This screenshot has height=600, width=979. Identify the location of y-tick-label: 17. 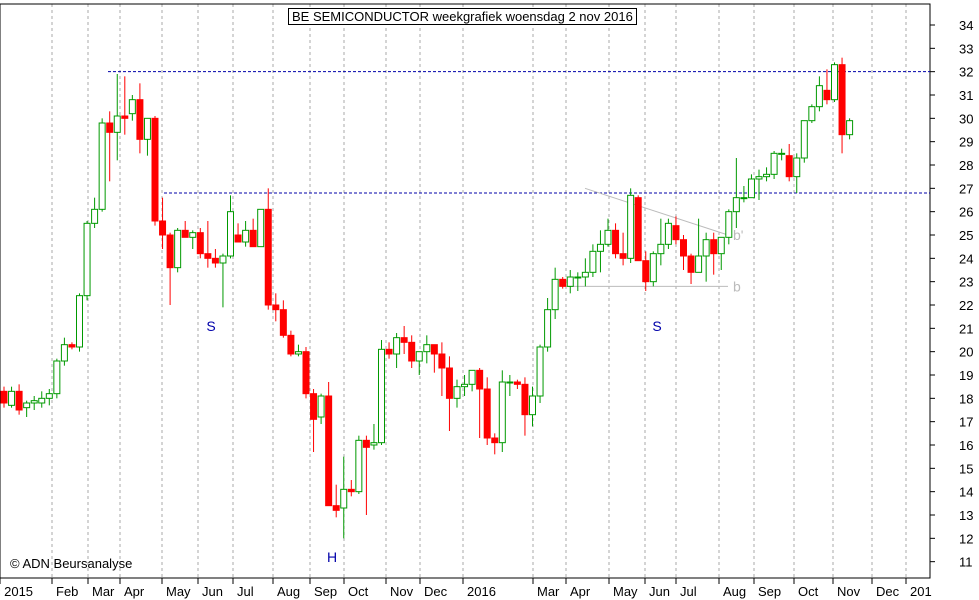
(966, 422).